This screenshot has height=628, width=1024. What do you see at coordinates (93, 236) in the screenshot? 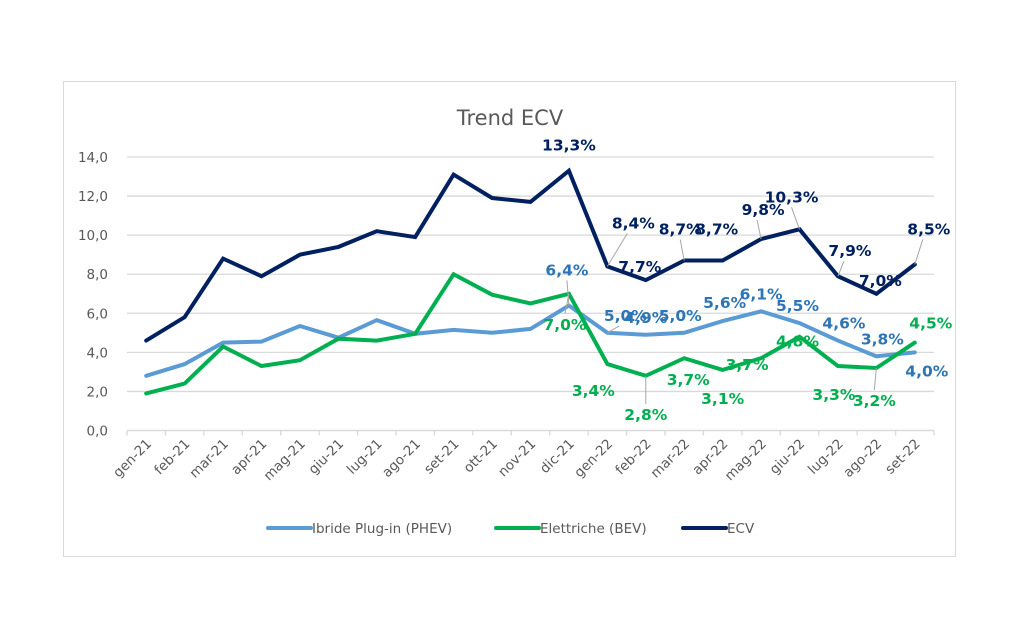
I see `y-tick-label: 10,0` at bounding box center [93, 236].